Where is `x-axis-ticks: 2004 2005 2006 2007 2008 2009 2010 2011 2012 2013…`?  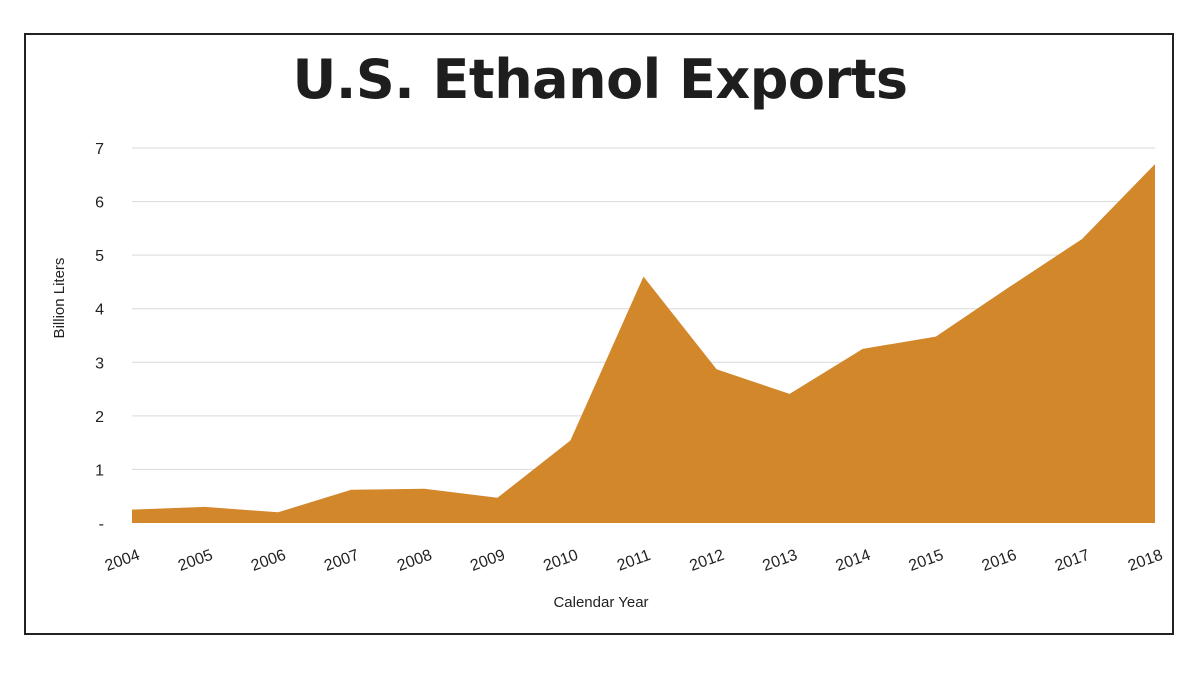 x-axis-ticks: 2004 2005 2006 2007 2008 2009 2010 2011 2012 2013… is located at coordinates (634, 561).